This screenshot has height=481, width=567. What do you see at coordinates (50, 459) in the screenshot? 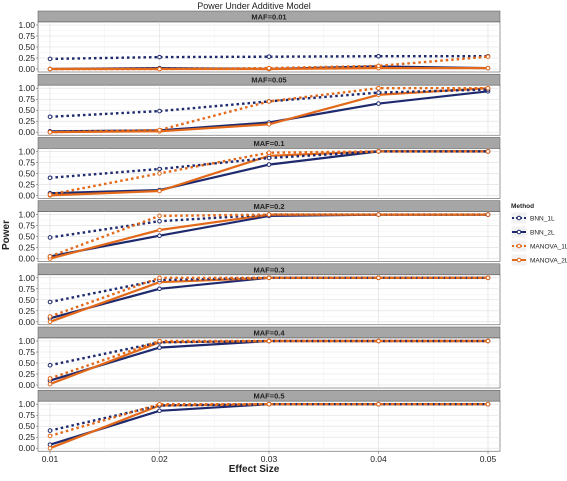
I see `x-tick-label: 0.01` at bounding box center [50, 459].